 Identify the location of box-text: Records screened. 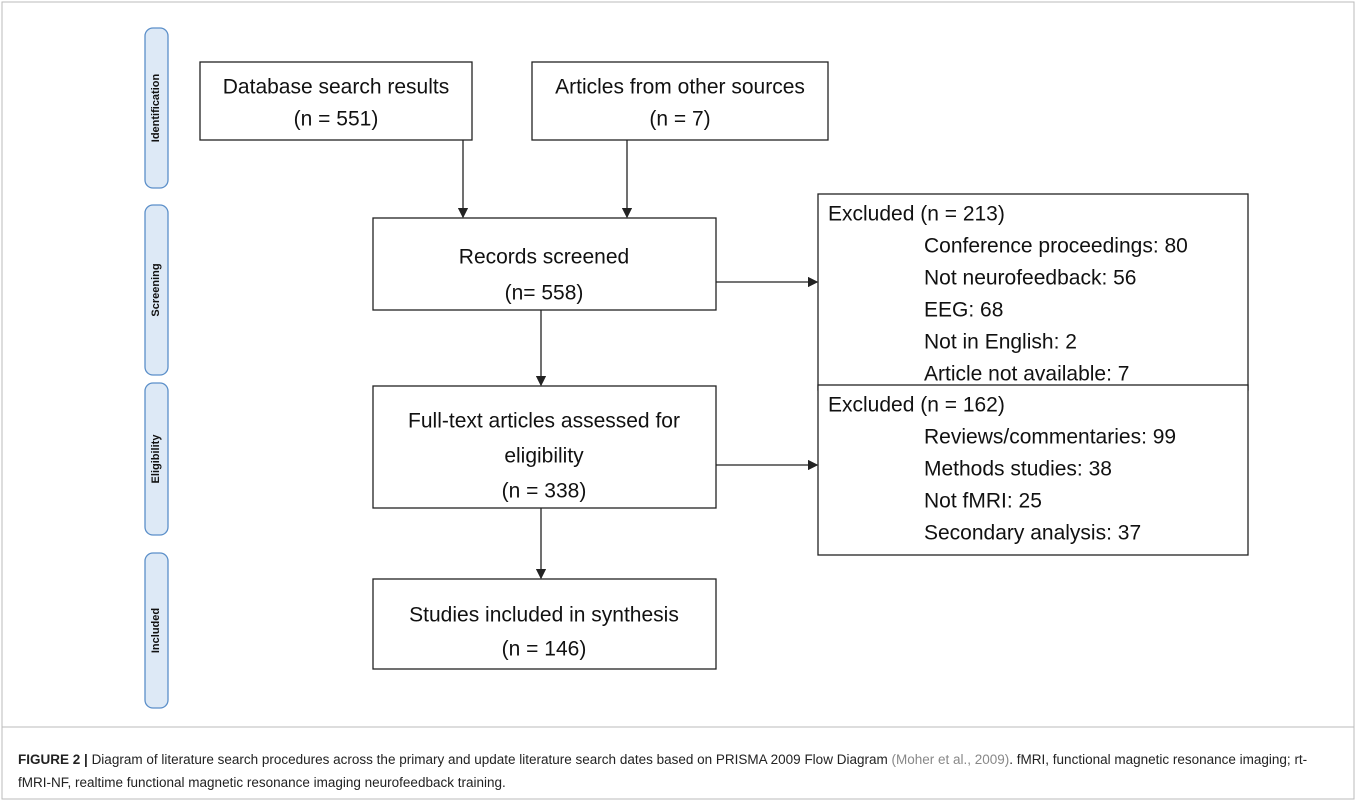
(544, 257).